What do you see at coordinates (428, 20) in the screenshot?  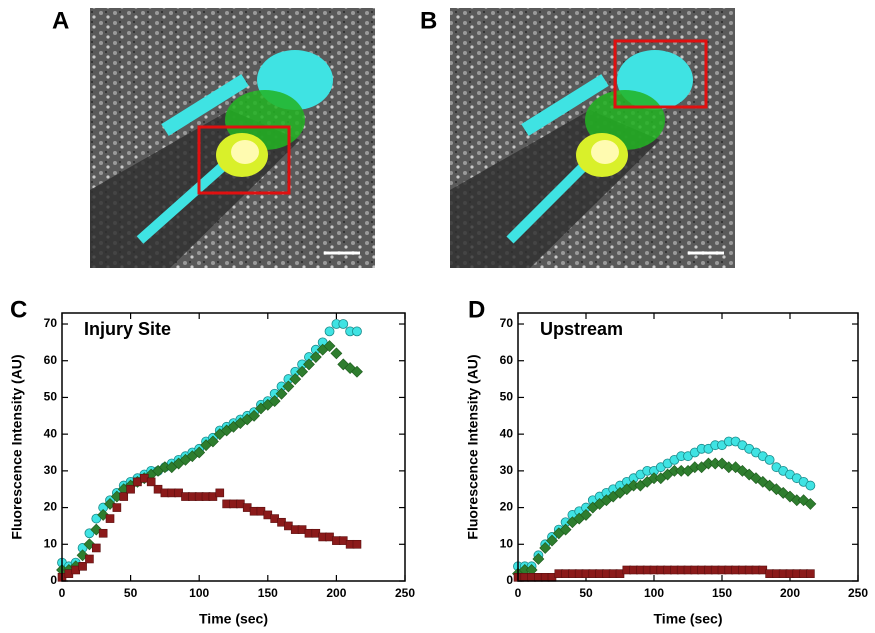 I see `panel-label: B` at bounding box center [428, 20].